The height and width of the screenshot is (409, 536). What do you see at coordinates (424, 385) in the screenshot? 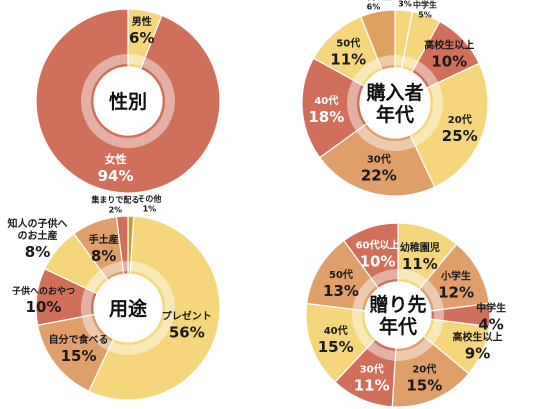
I see `recipient-age-value-4: 15%` at bounding box center [424, 385].